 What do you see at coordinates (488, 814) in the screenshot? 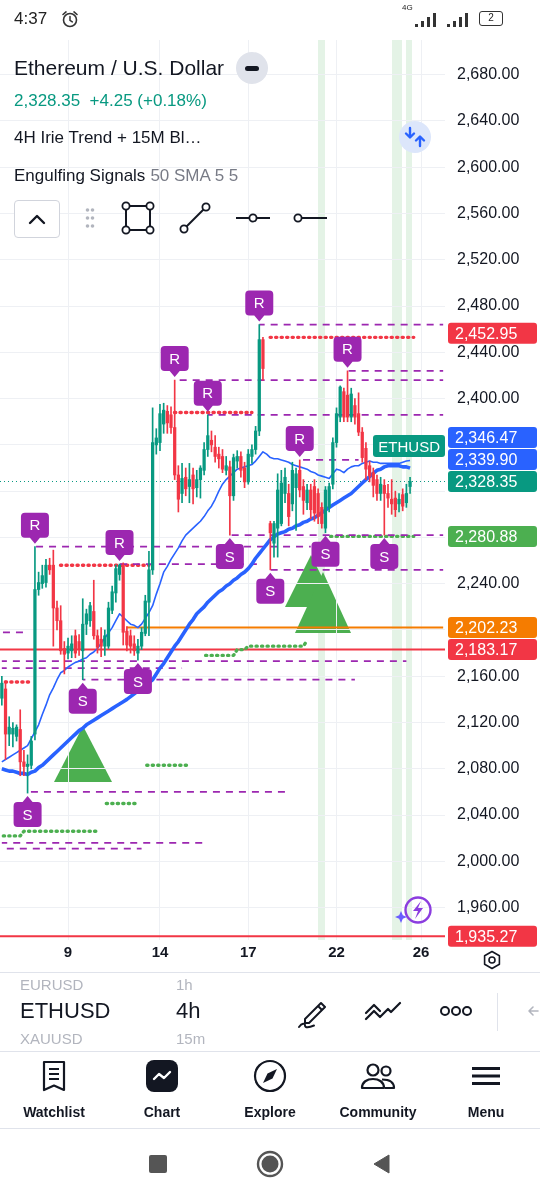
I see `y-tick-label: 2,040.00` at bounding box center [488, 814].